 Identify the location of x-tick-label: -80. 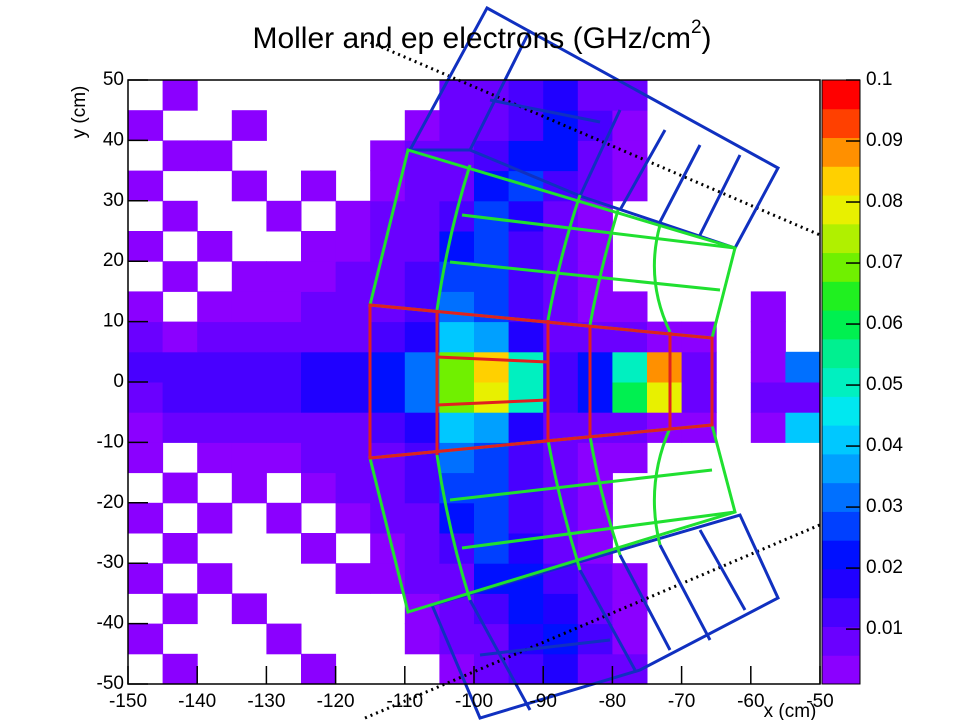
(612, 701).